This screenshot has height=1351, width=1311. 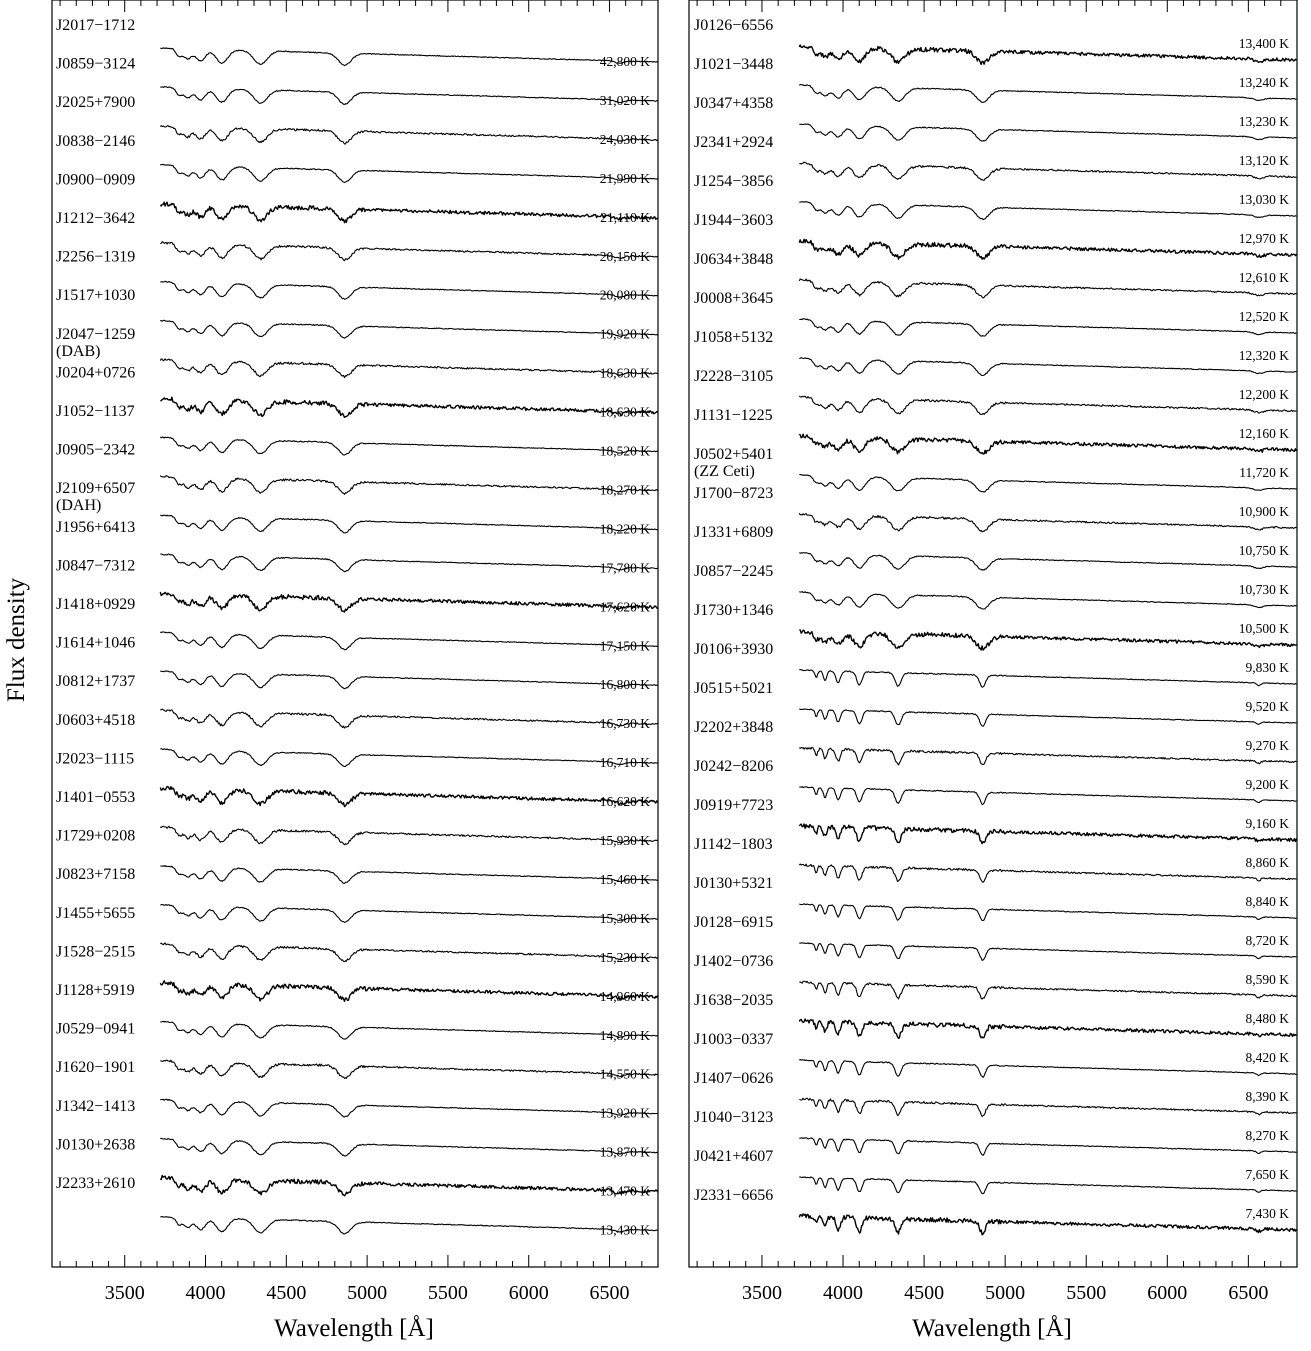 I want to click on x-axis-title-left: Wavelength [Å], so click(x=354, y=1328).